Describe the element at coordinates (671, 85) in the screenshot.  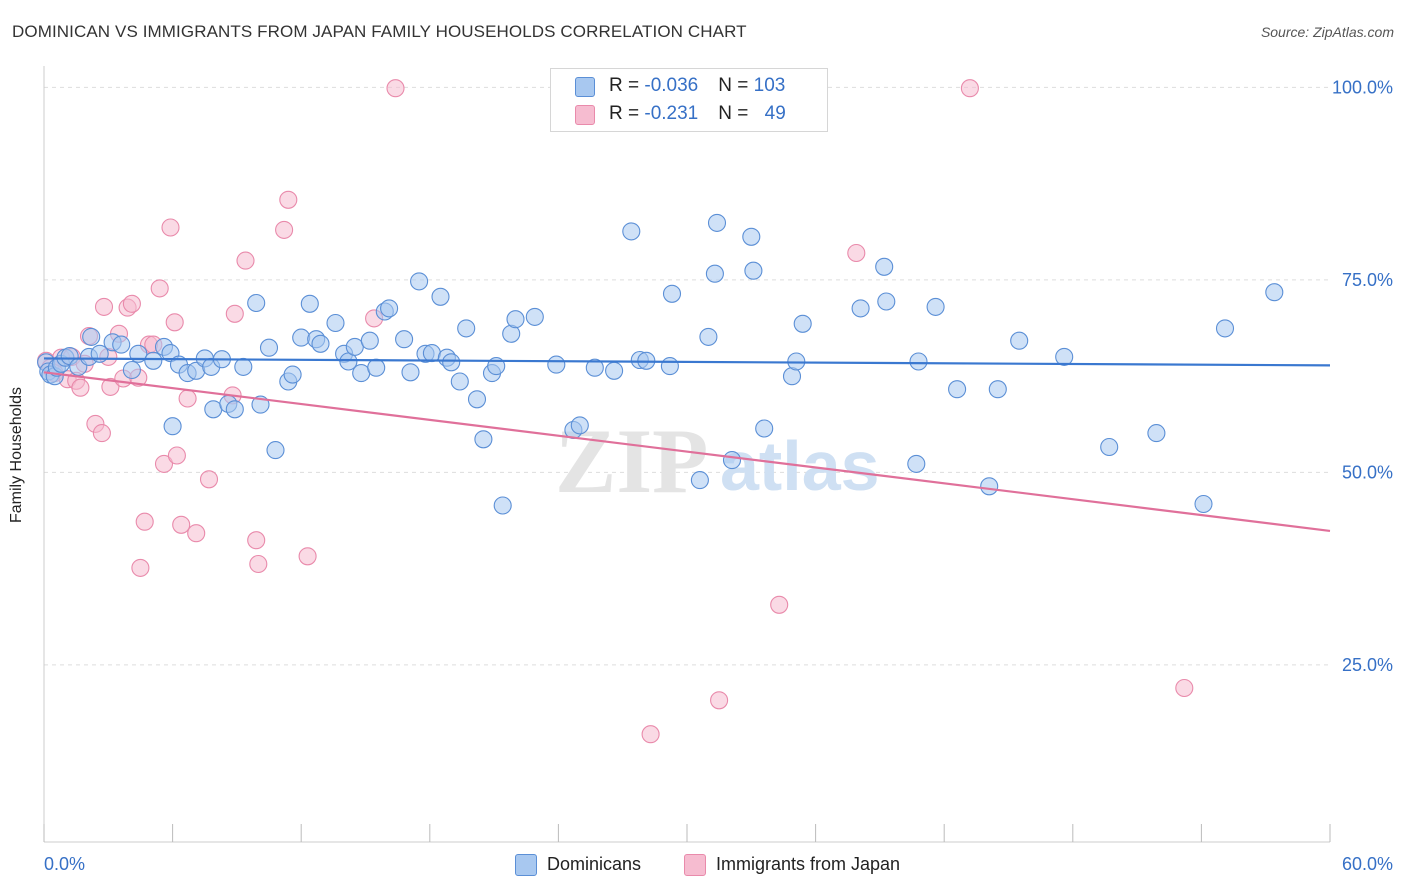
I see `legend-r-value: -0.036` at that location.